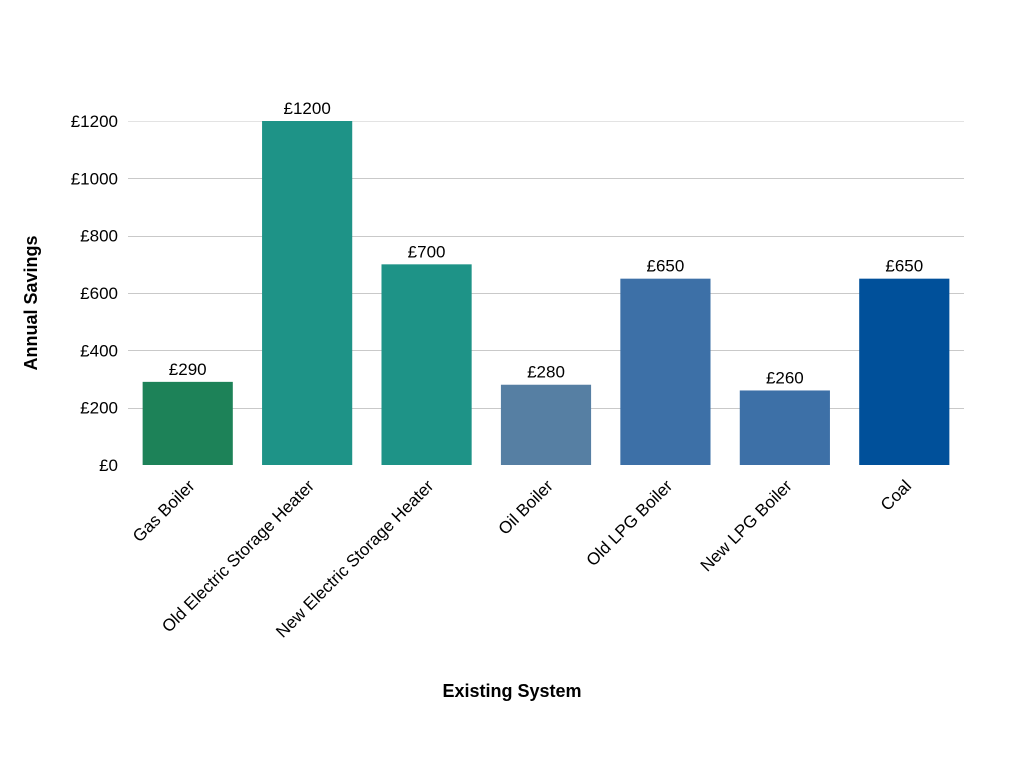 This screenshot has width=1024, height=768. What do you see at coordinates (164, 511) in the screenshot?
I see `category-label: Gas Boiler` at bounding box center [164, 511].